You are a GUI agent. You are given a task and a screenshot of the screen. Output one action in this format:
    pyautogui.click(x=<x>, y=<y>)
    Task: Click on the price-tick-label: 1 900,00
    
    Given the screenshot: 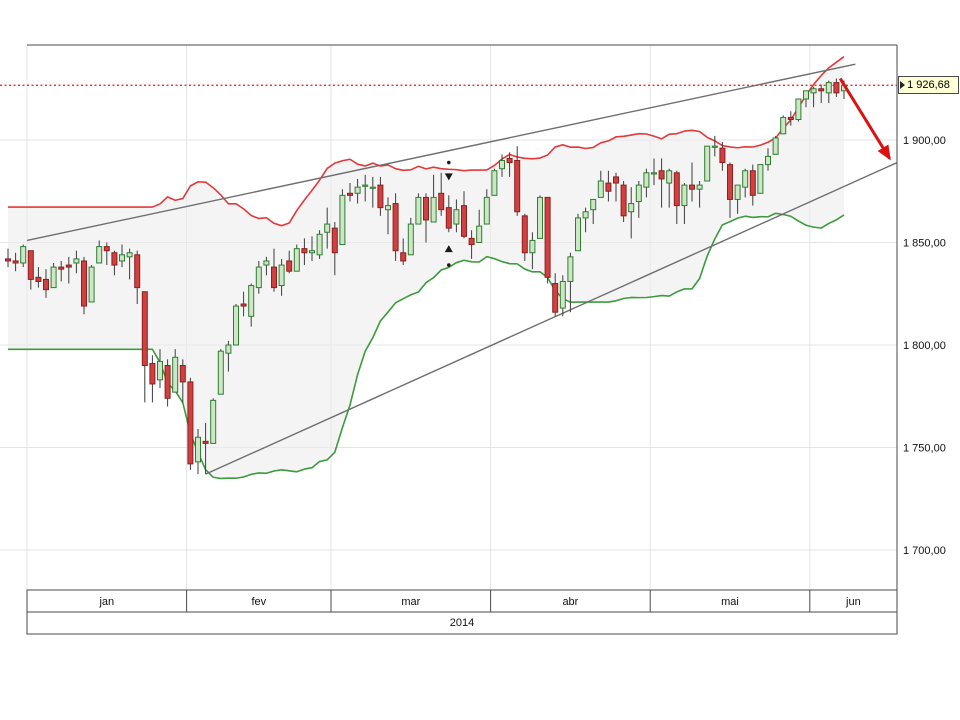 What is the action you would take?
    pyautogui.click(x=924, y=141)
    